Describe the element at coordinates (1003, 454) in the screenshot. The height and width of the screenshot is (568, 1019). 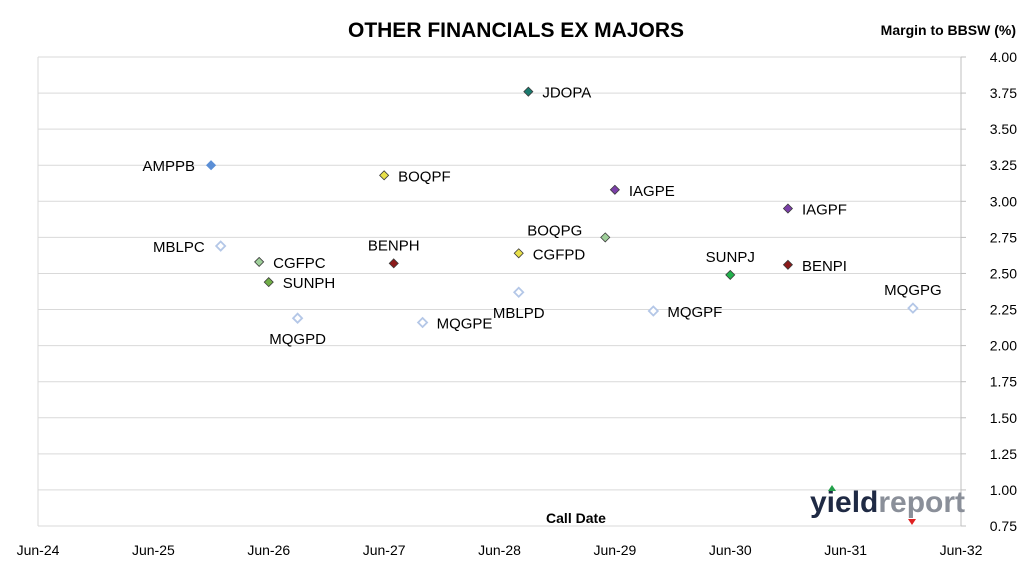
I see `y-tick-label: 1.25` at that location.